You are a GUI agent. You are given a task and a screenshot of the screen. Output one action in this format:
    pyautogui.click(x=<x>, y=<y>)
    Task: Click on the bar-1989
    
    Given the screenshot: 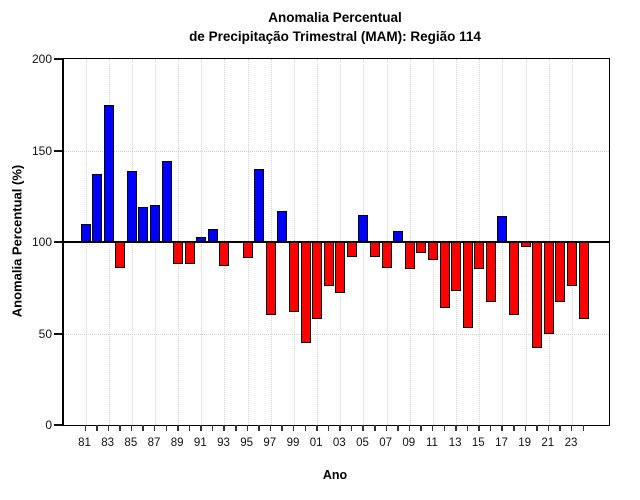 What is the action you would take?
    pyautogui.click(x=178, y=253)
    